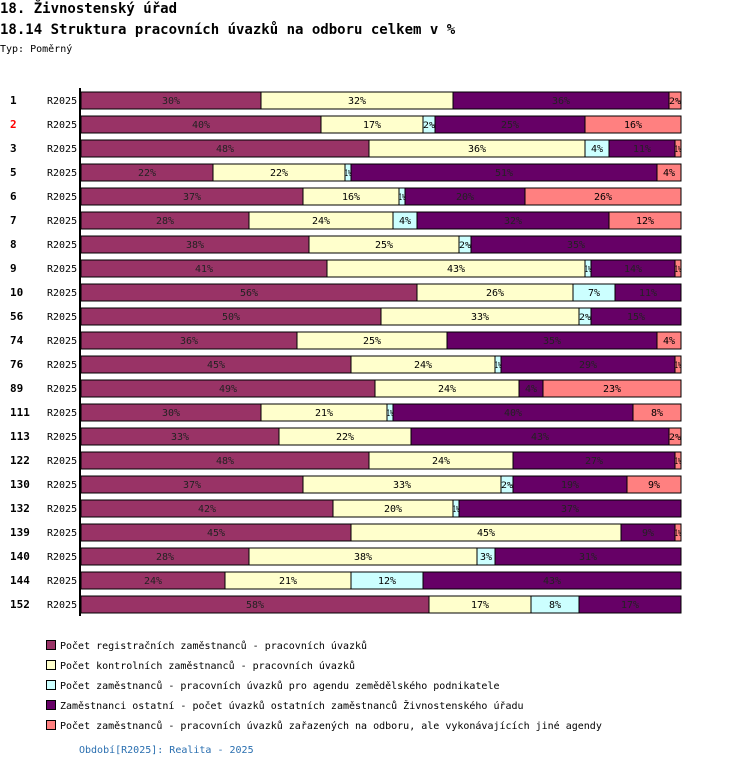  What do you see at coordinates (16, 292) in the screenshot?
I see `category-label: 10` at bounding box center [16, 292].